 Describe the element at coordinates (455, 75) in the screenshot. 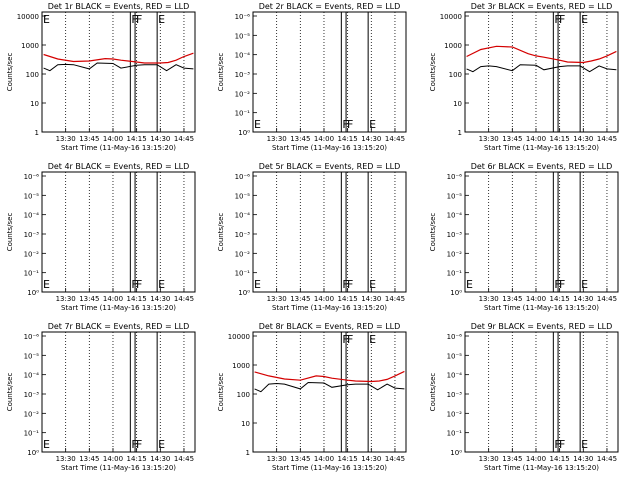

I see `y-tick-label: 100` at that location.